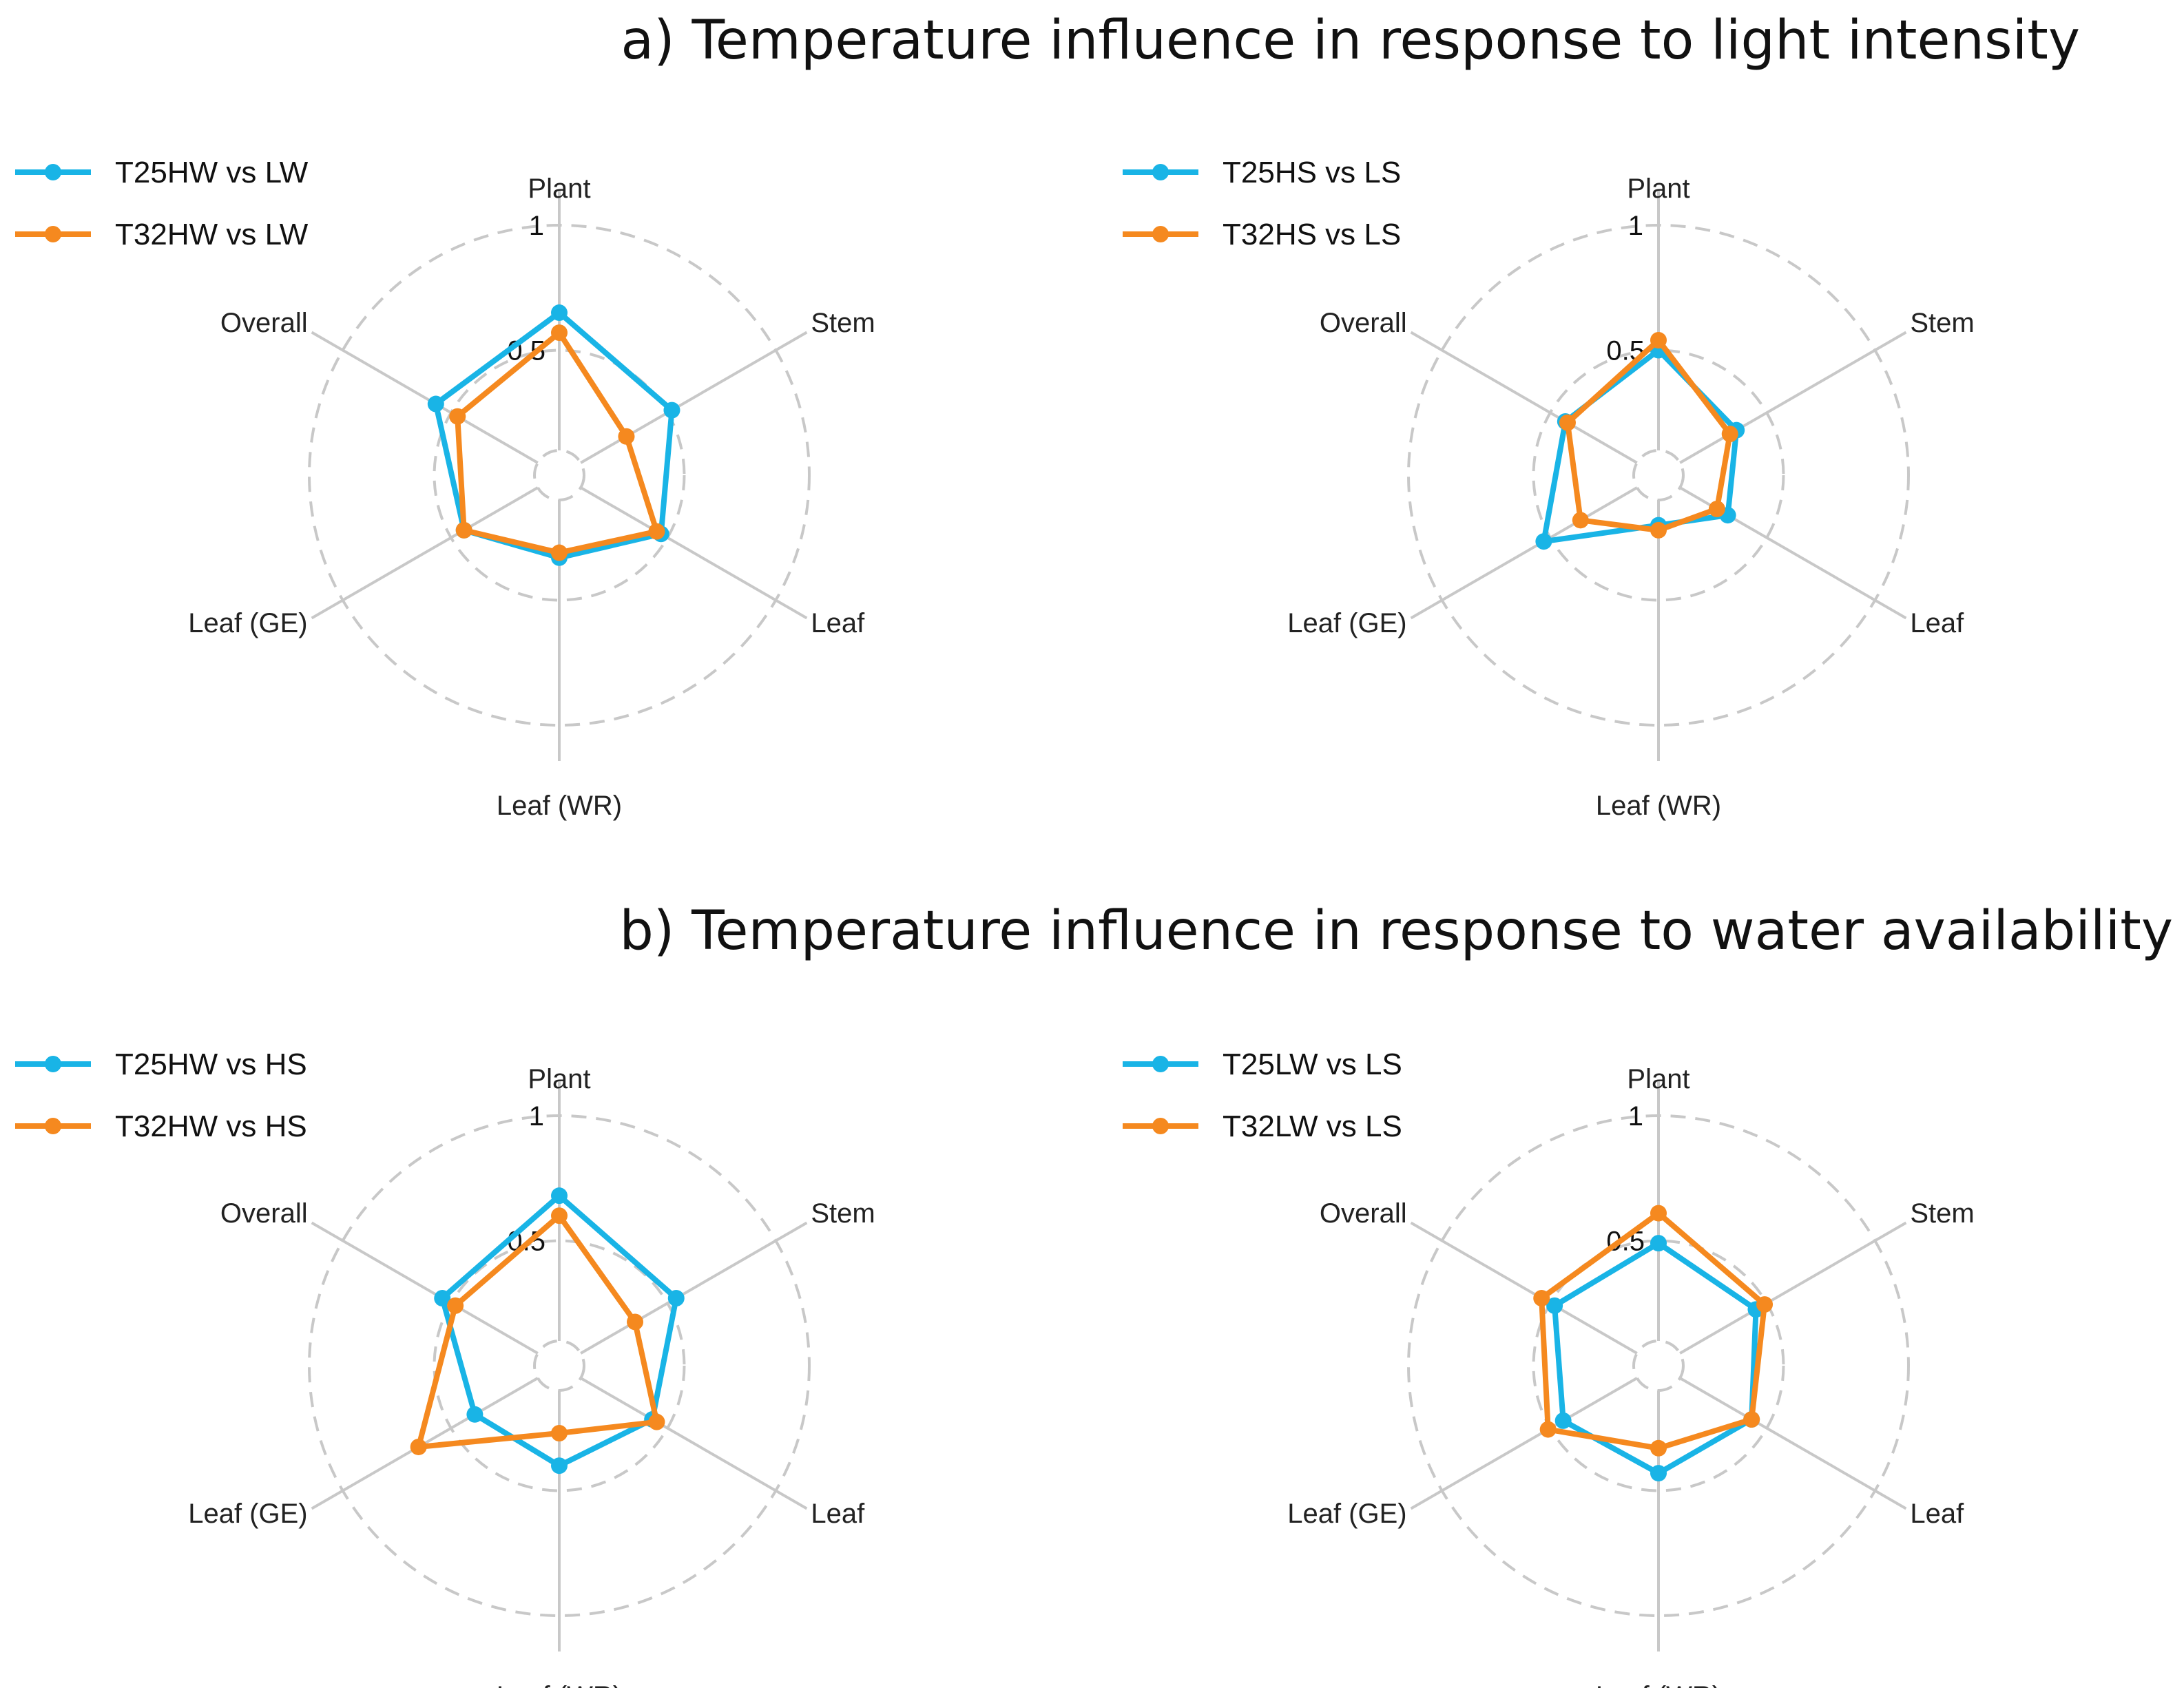 The image size is (2184, 1688). Describe the element at coordinates (211, 1064) in the screenshot. I see `legend-label: T25HW vs HS` at that location.